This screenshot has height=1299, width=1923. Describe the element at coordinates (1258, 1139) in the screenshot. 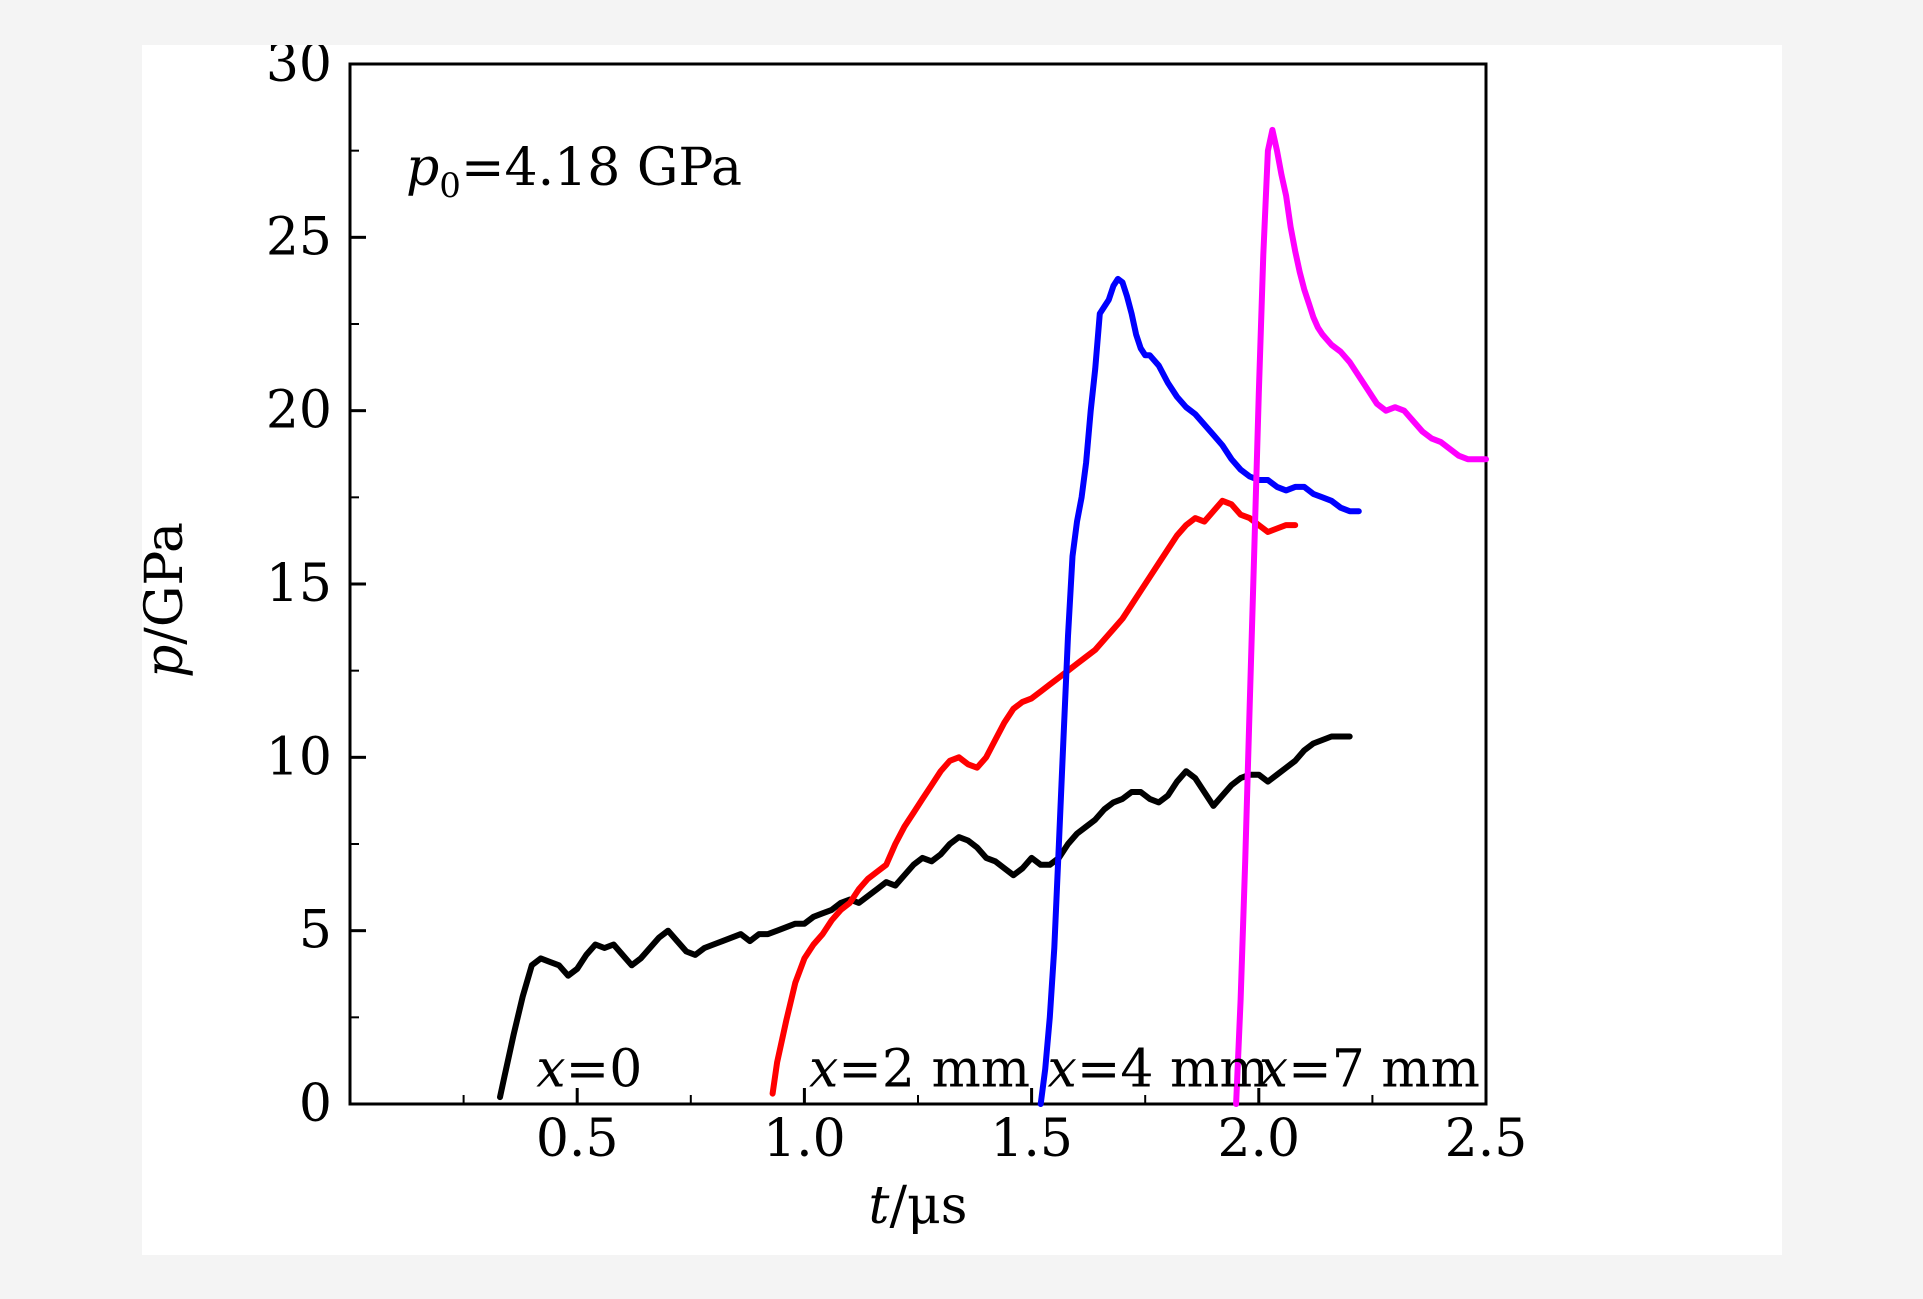

I see `x-tick-label: 2.0` at that location.